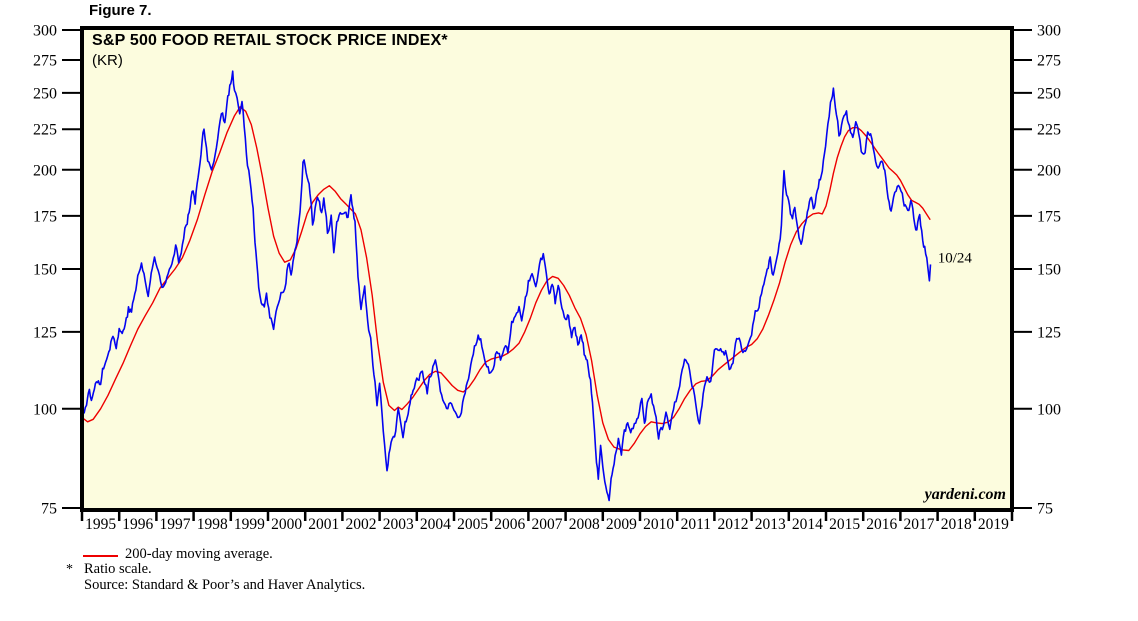  What do you see at coordinates (965, 494) in the screenshot?
I see `watermark-yardeni: yardeni.com` at bounding box center [965, 494].